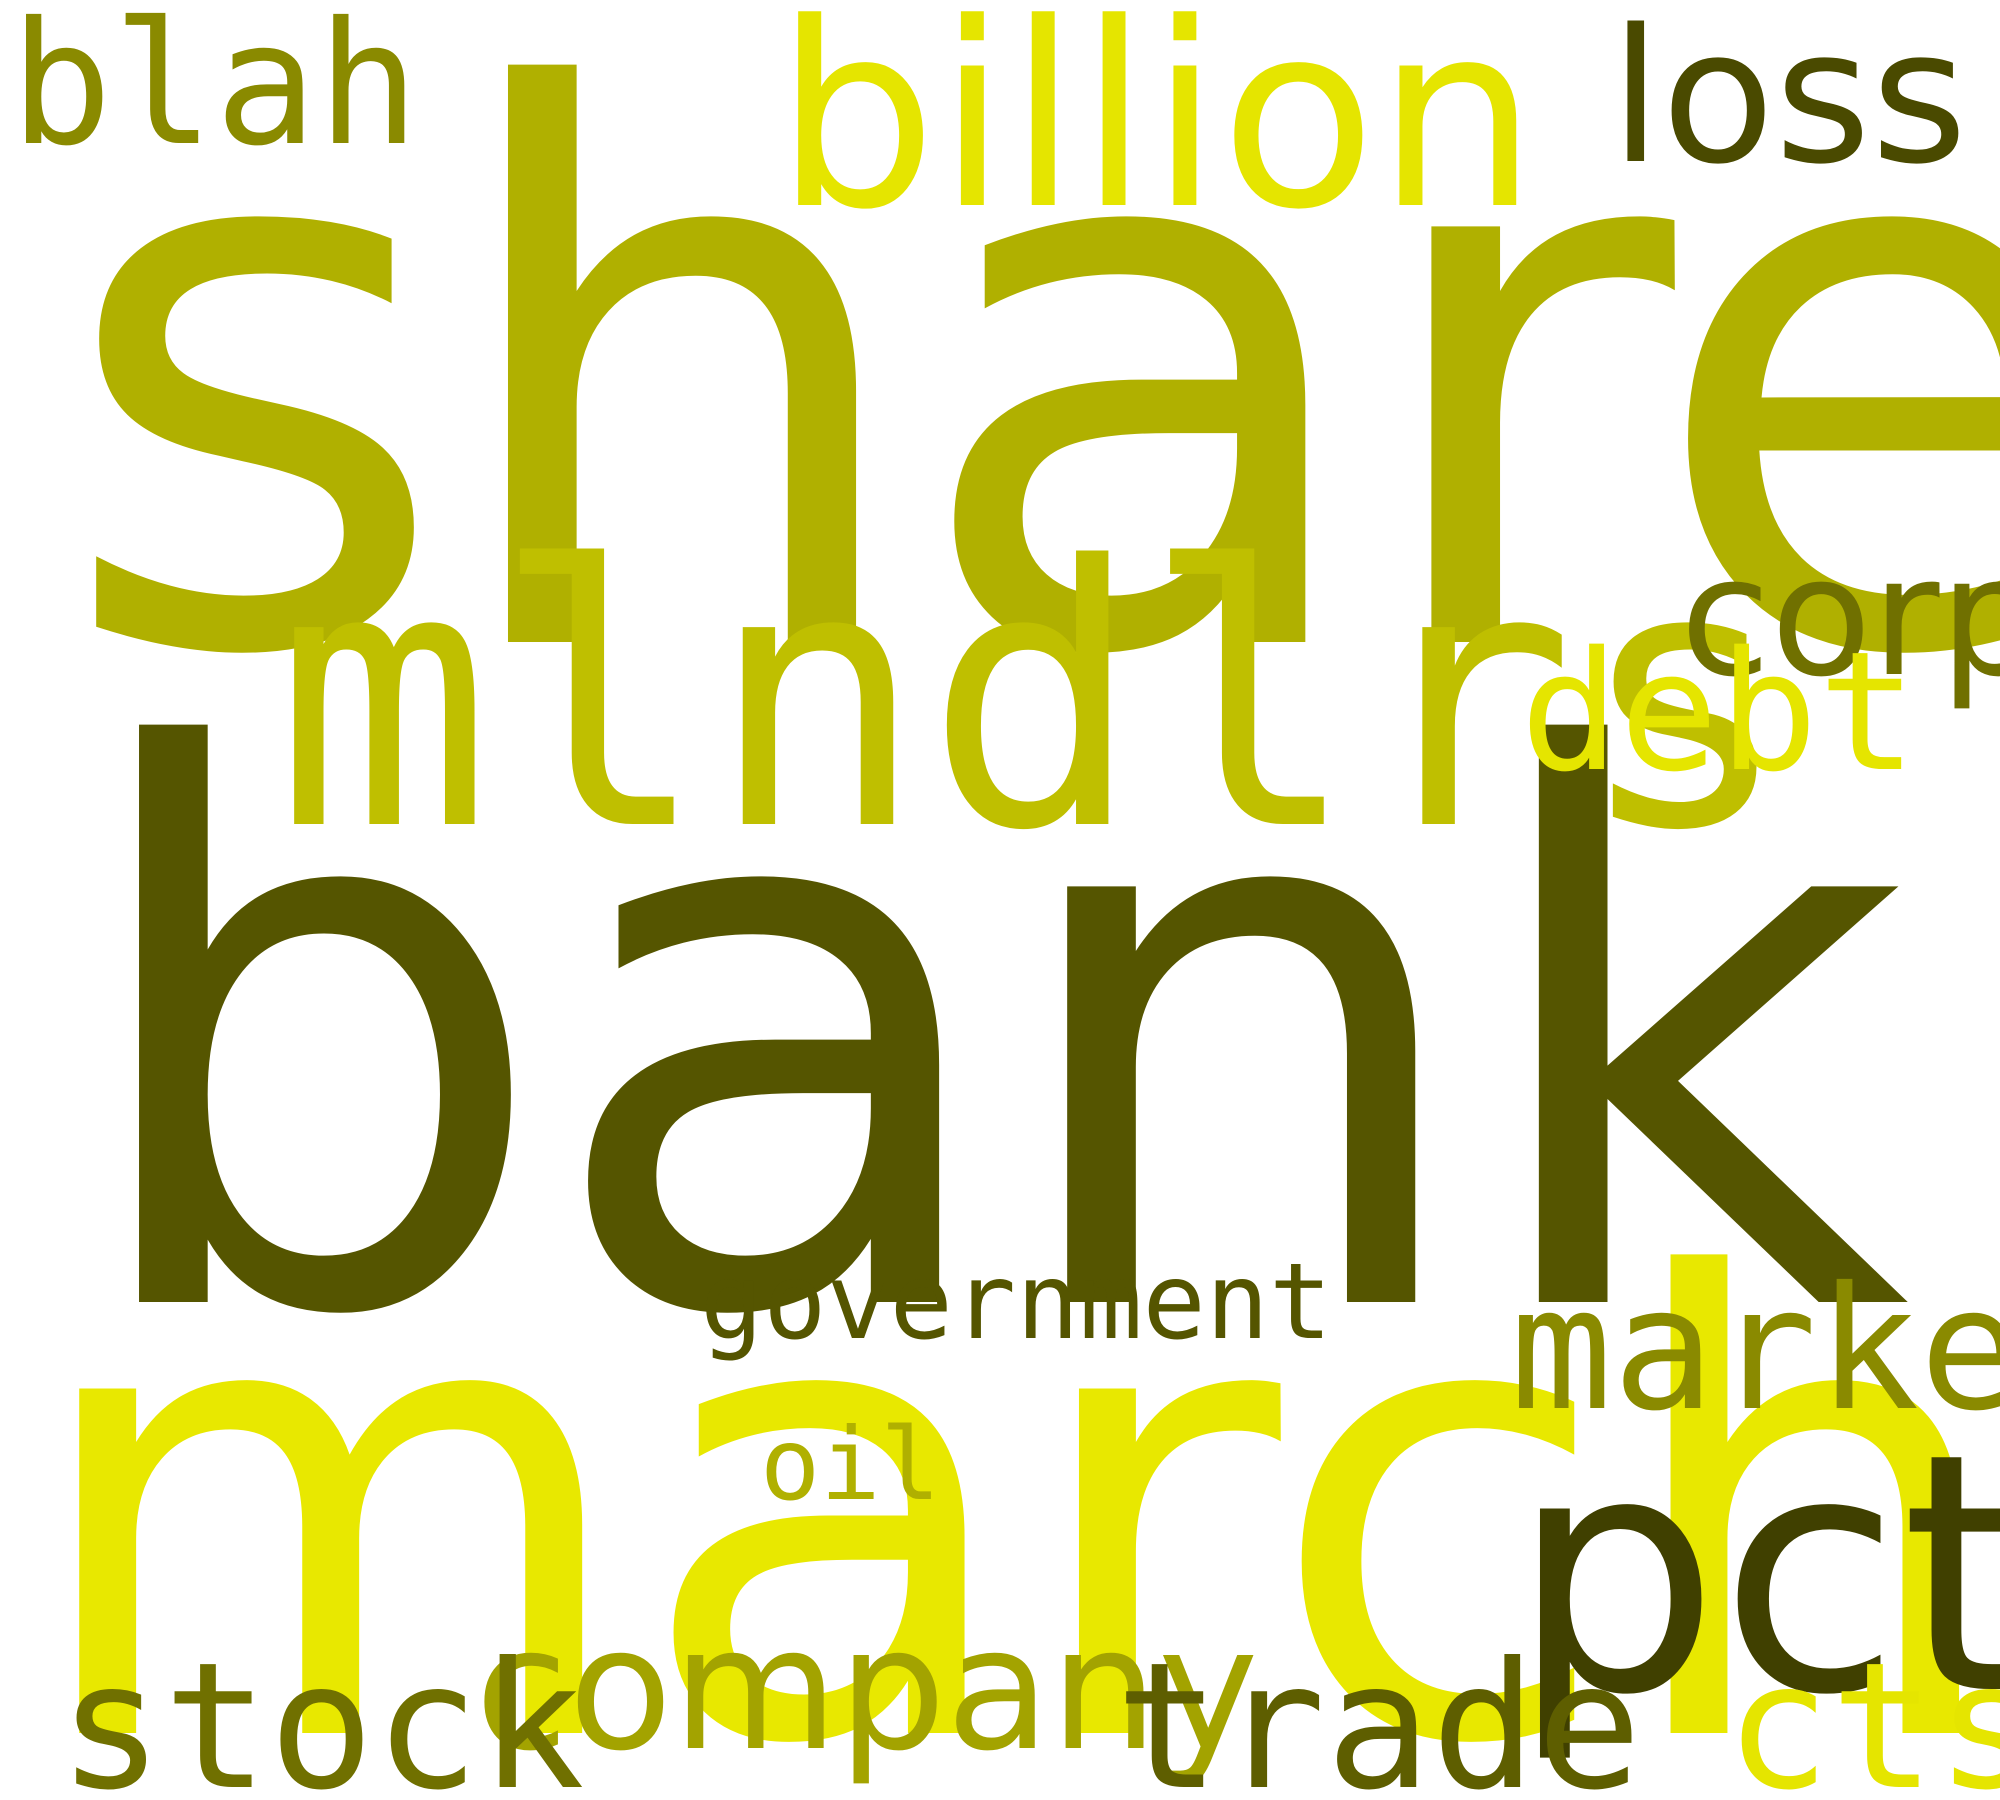 The height and width of the screenshot is (1800, 2000). I want to click on word-trade: trade, so click(1378, 1713).